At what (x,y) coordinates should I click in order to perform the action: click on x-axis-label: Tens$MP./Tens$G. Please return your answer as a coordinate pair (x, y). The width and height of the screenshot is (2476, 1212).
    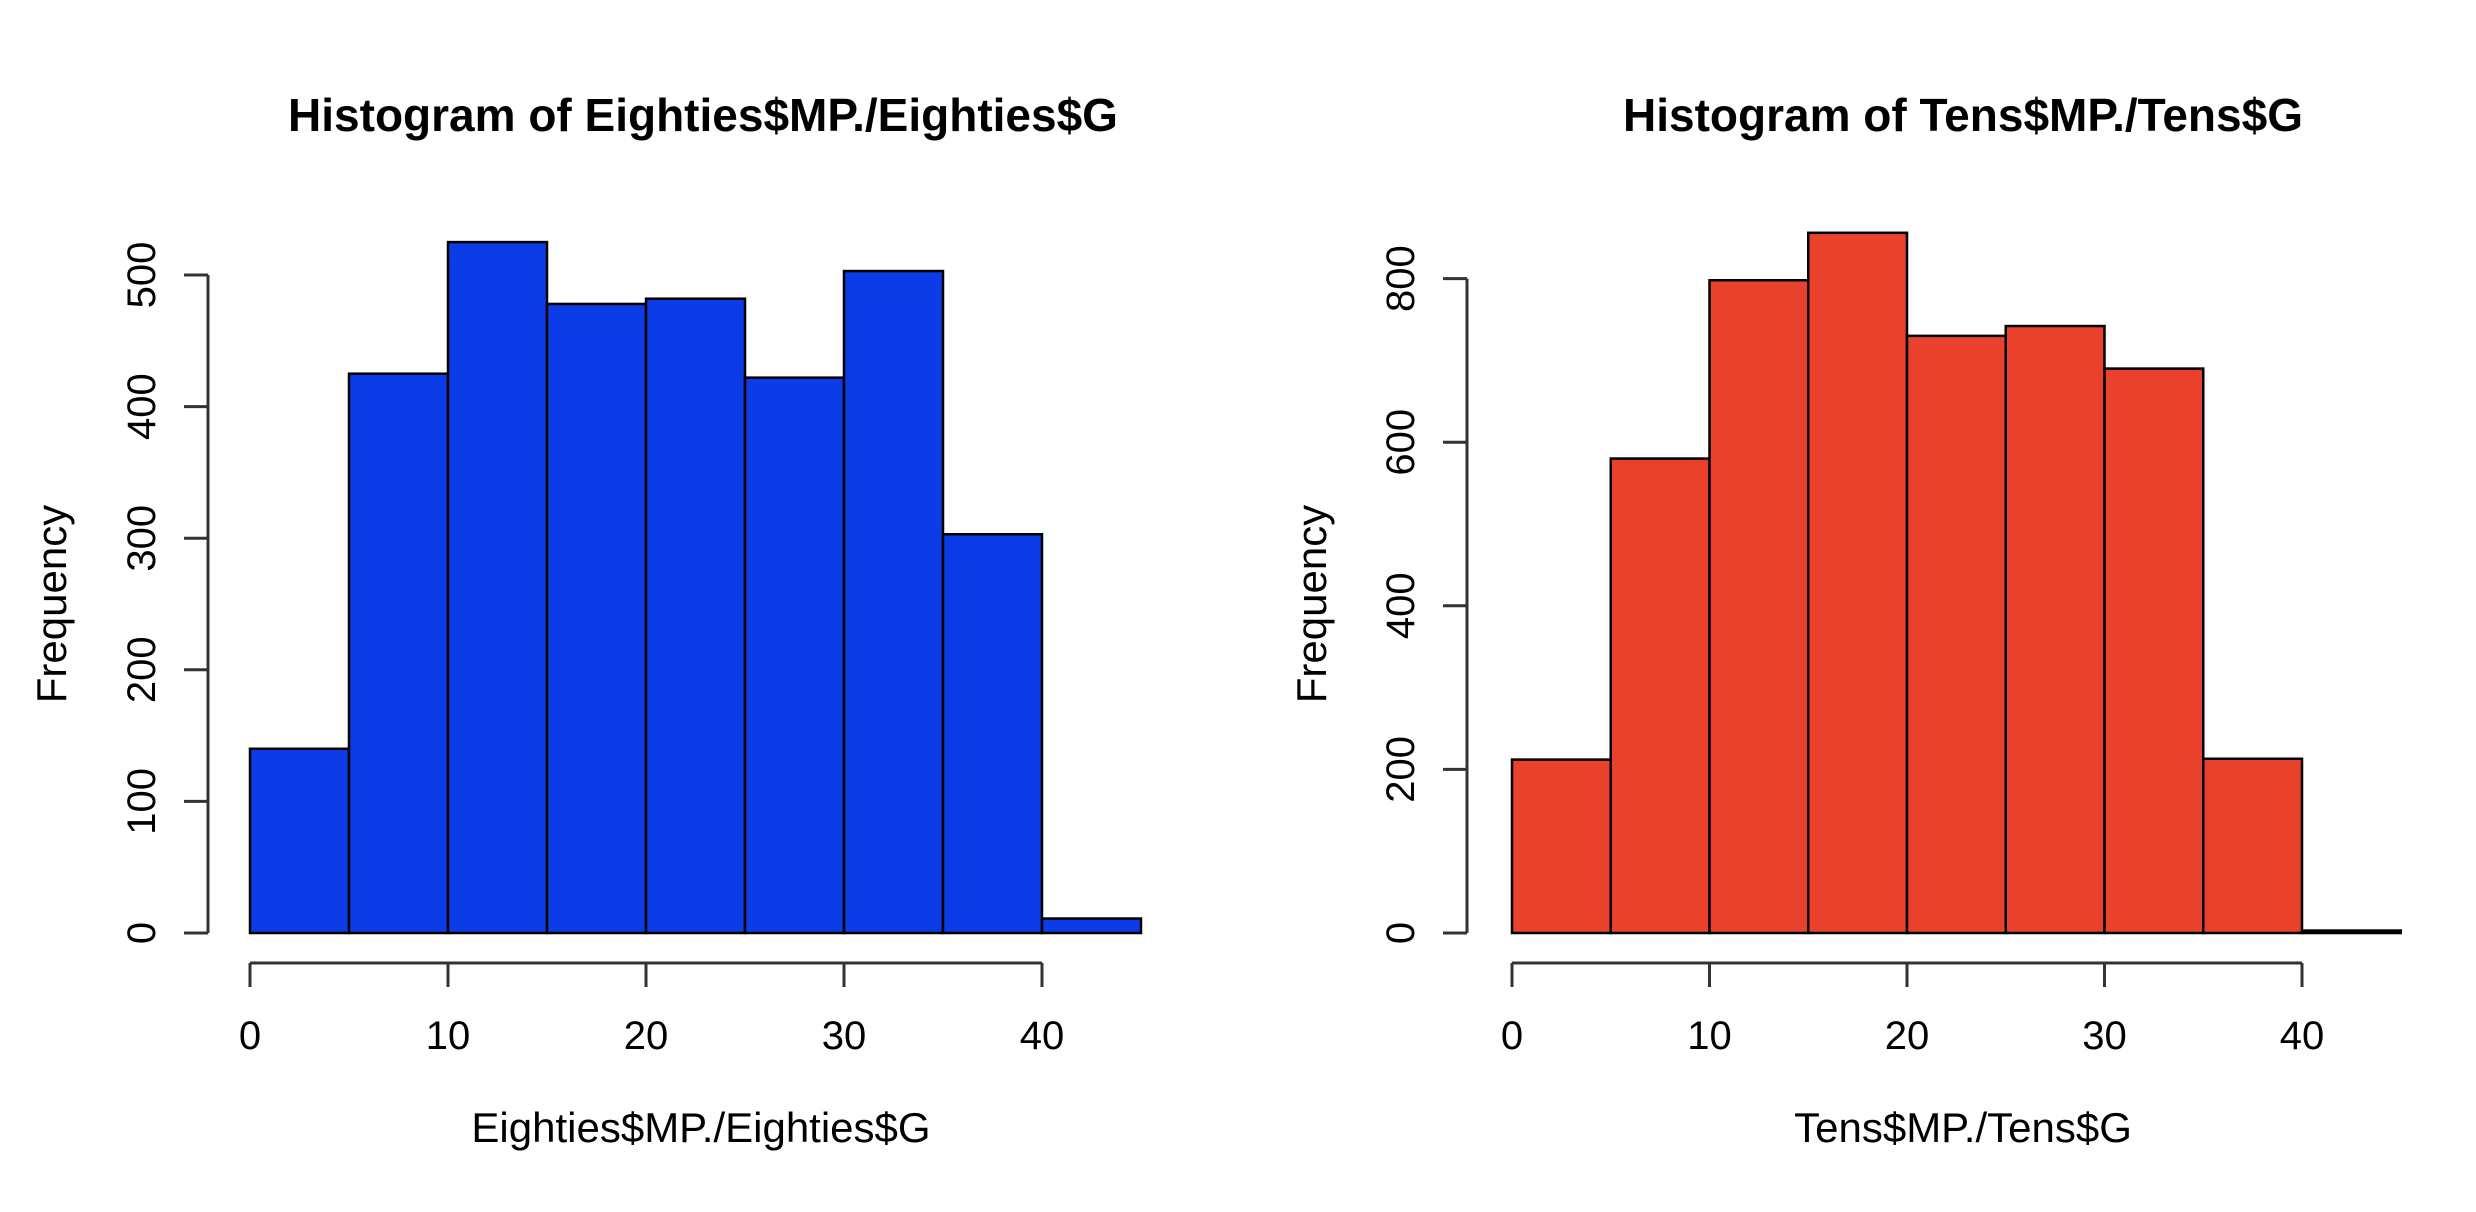
    Looking at the image, I should click on (1963, 1127).